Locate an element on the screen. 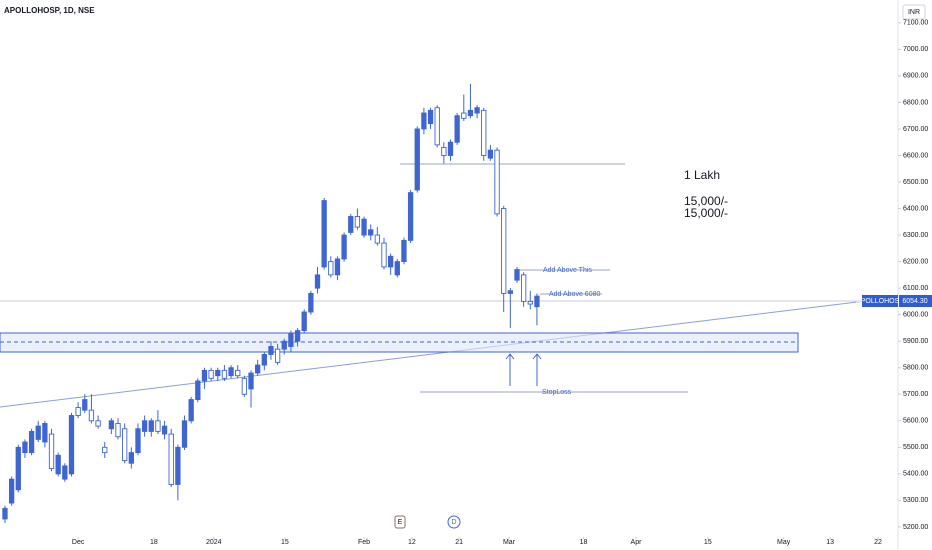  y-tick-label: 6200.00 is located at coordinates (915, 261).